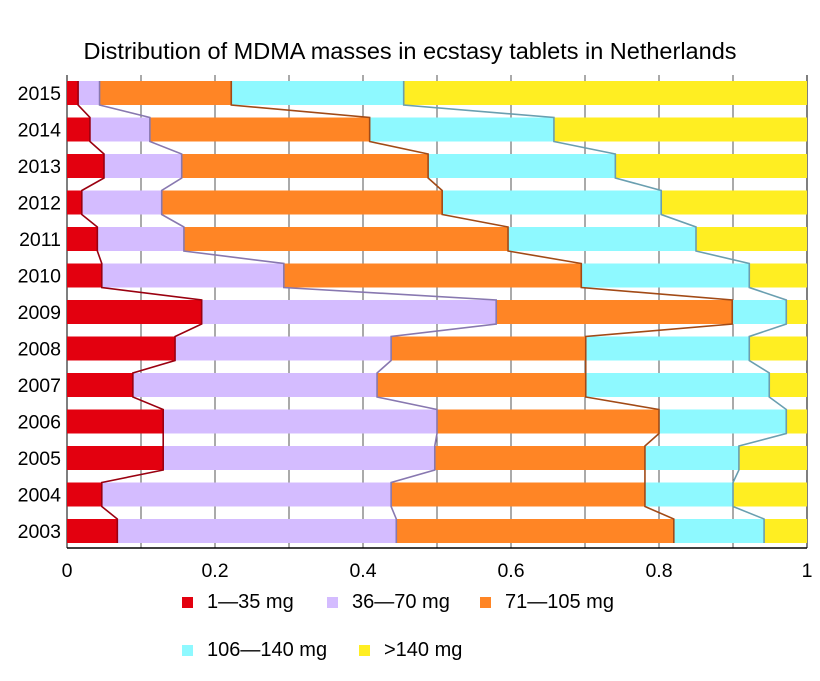 The width and height of the screenshot is (820, 681). Describe the element at coordinates (40, 277) in the screenshot. I see `y-tick-label: 2010` at that location.